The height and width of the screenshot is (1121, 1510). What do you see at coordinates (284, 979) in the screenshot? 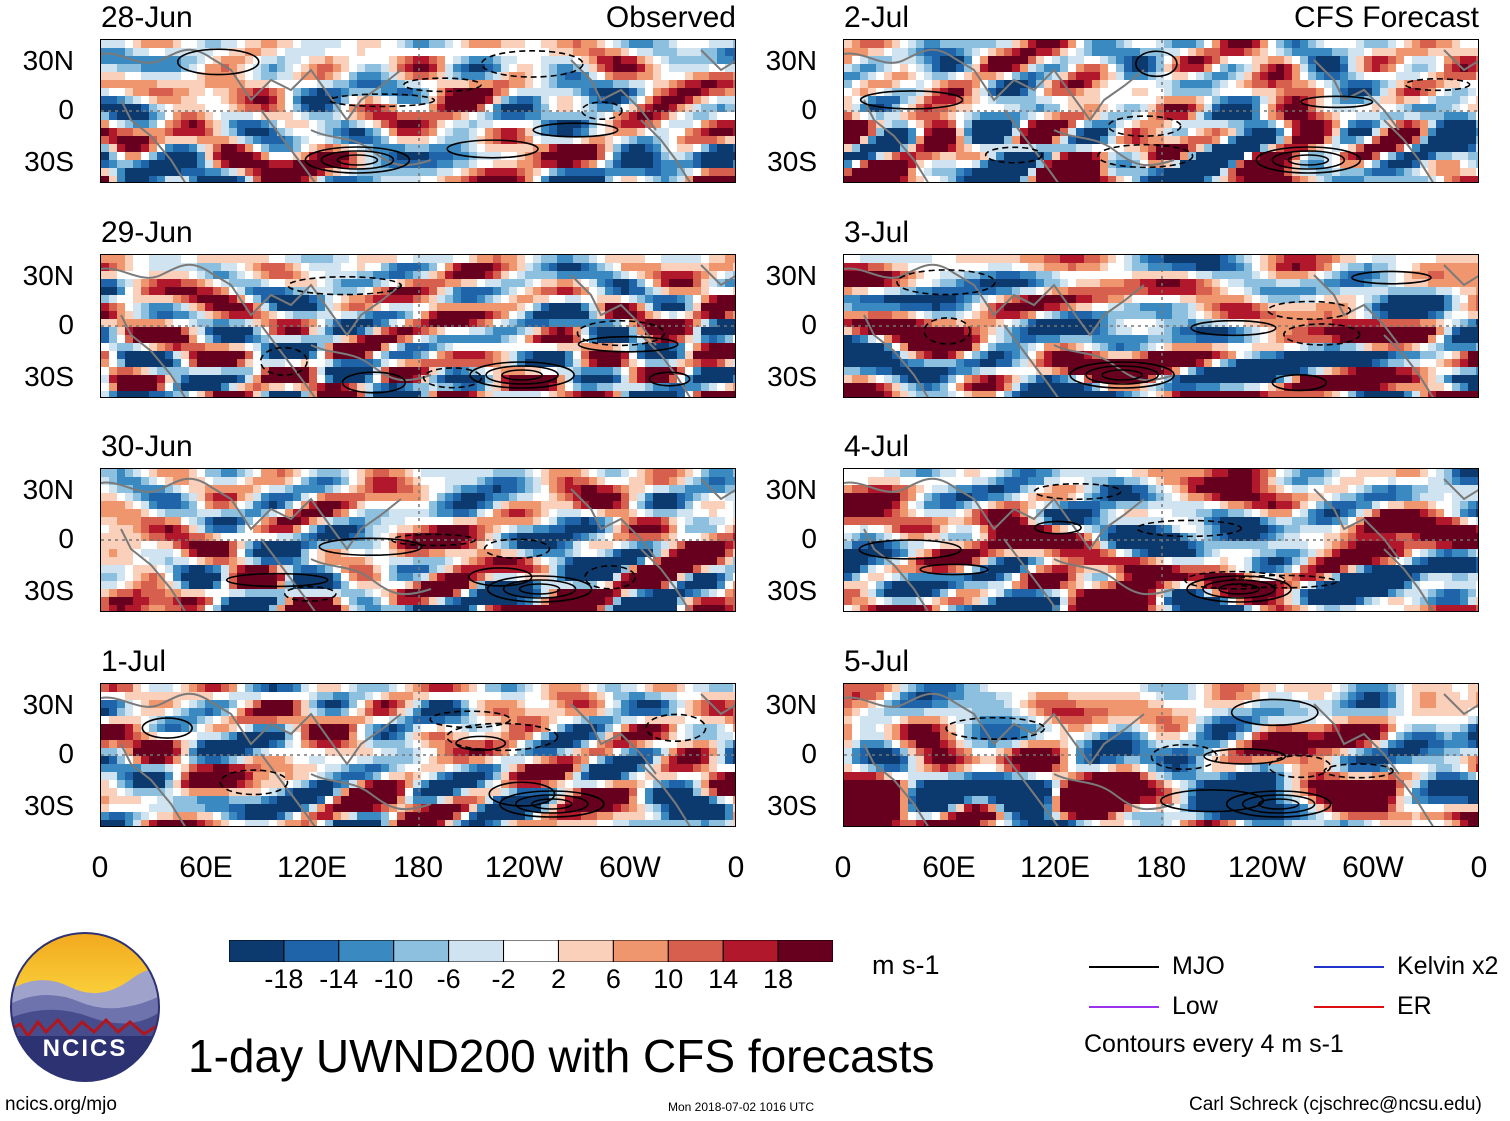
I see `colorbar-tick: -18` at bounding box center [284, 979].